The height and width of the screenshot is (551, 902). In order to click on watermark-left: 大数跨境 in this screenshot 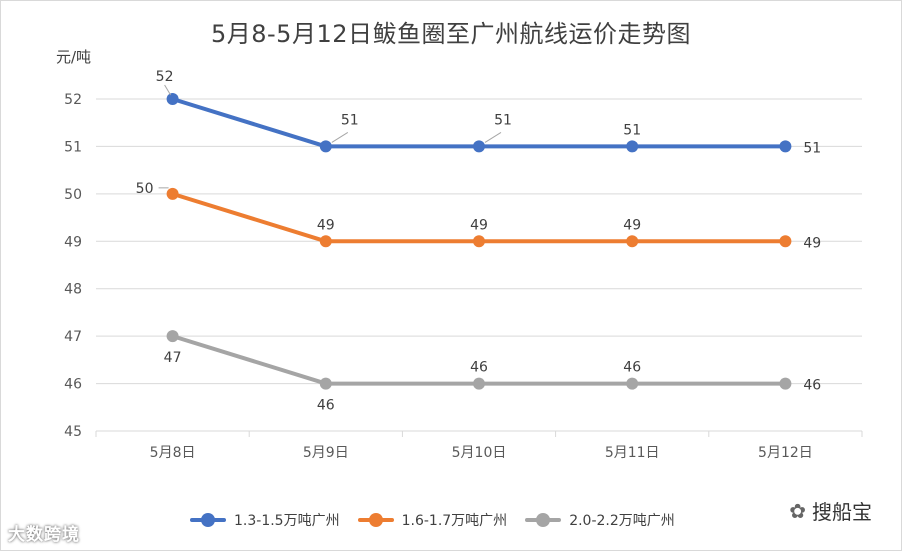, I will do `click(44, 535)`.